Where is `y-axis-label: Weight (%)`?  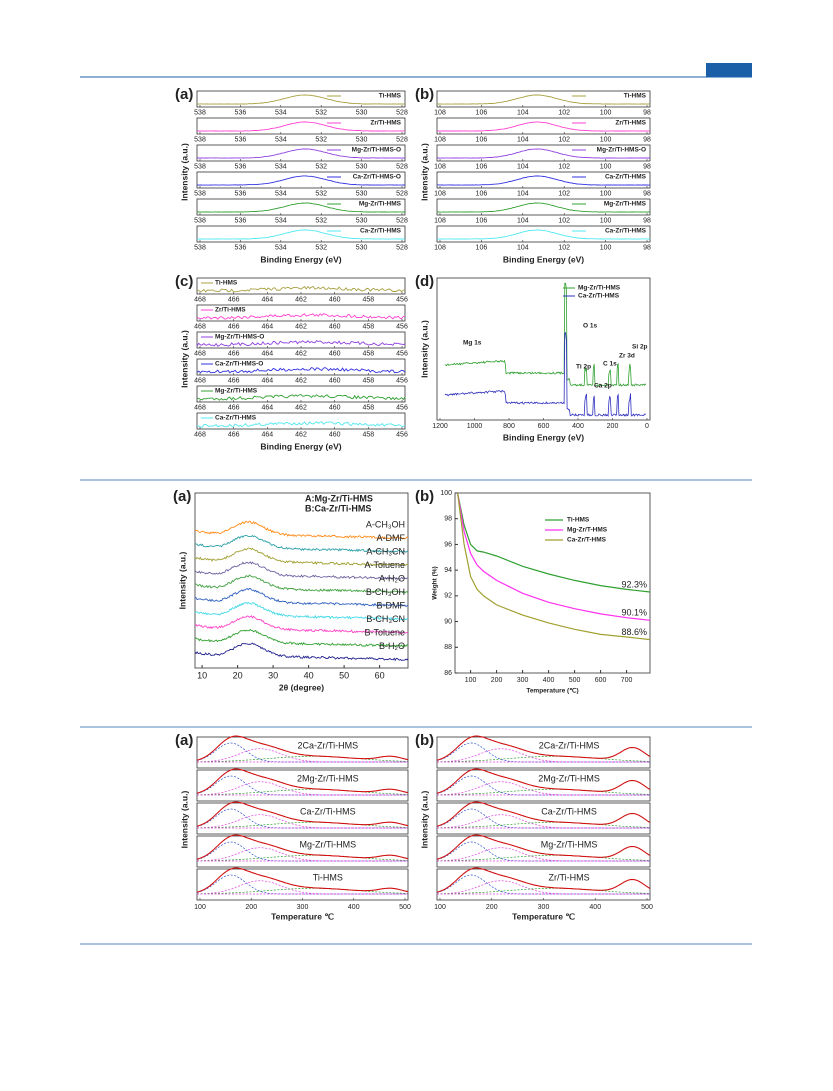 y-axis-label: Weight (%) is located at coordinates (435, 582).